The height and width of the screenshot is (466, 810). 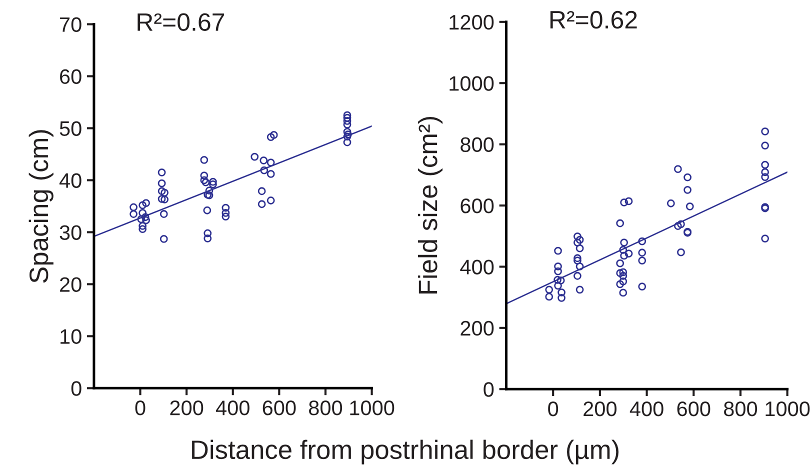 I want to click on y-tick-label: 400, so click(x=477, y=267).